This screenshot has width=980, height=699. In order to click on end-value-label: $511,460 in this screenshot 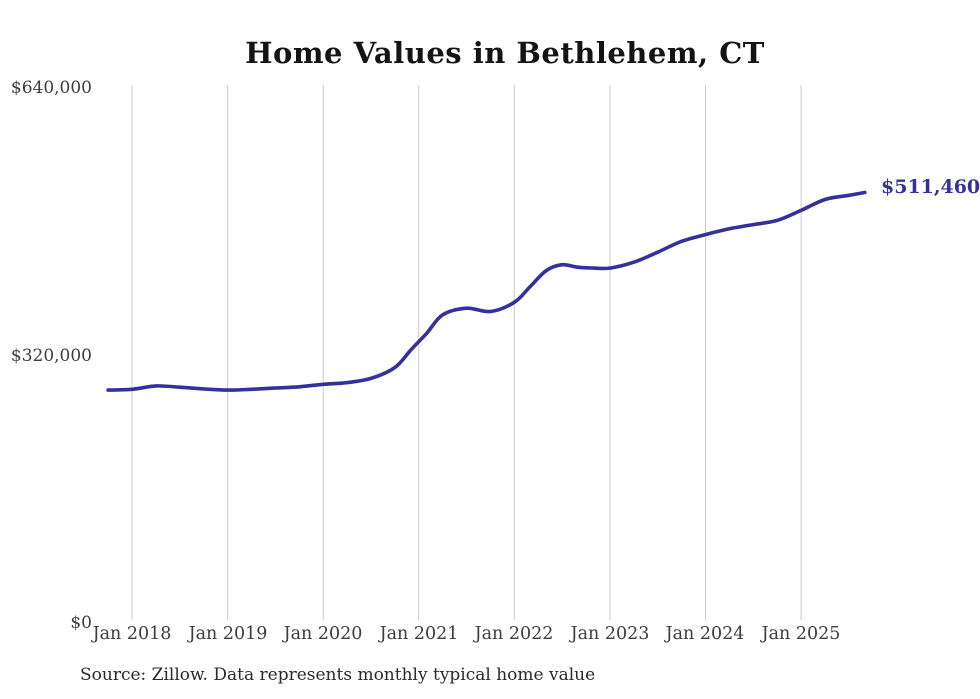, I will do `click(930, 187)`.